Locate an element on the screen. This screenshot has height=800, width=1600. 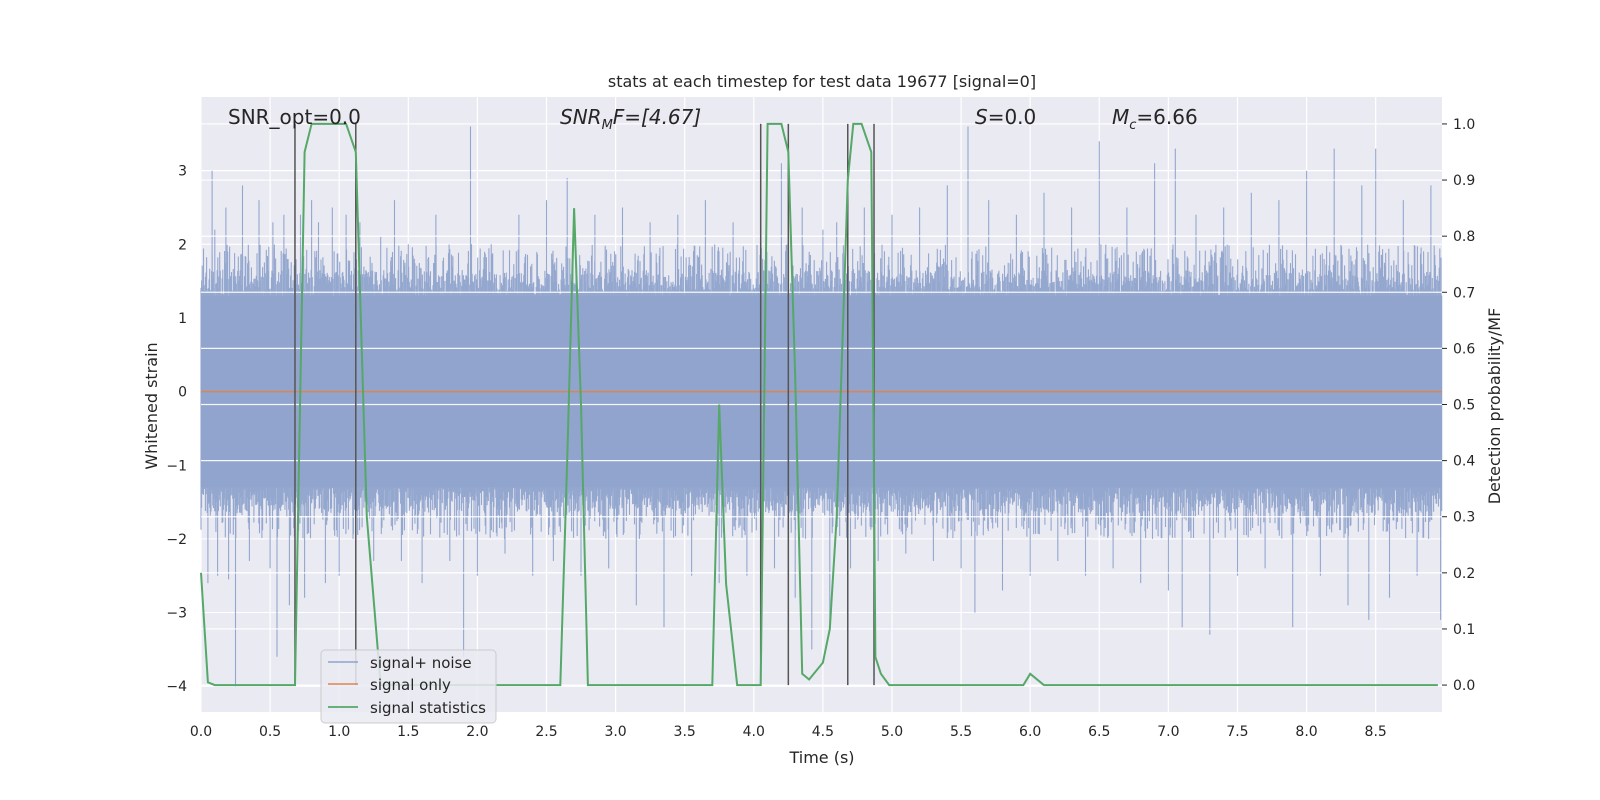
right-y-tick-label-4: 0.6 is located at coordinates (1464, 349).